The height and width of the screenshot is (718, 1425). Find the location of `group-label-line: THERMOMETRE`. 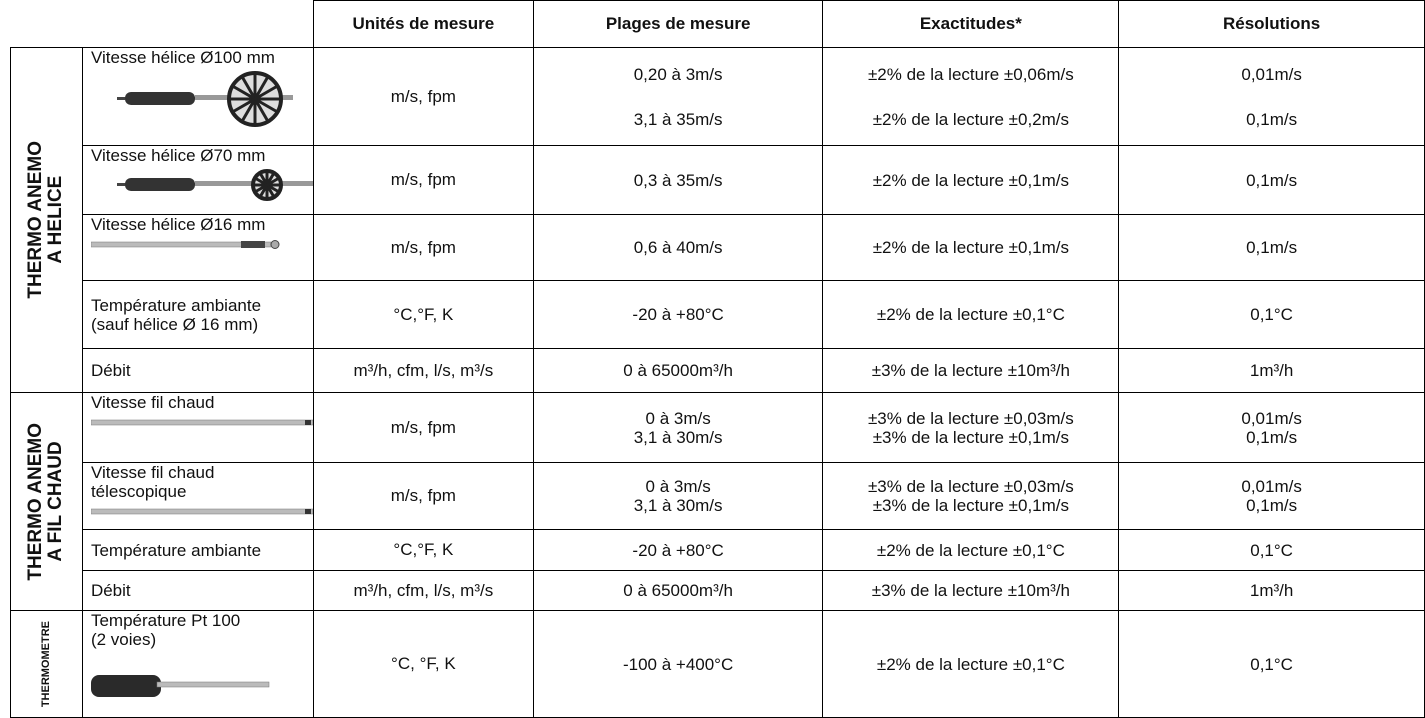

group-label-line: THERMOMETRE is located at coordinates (46, 664).